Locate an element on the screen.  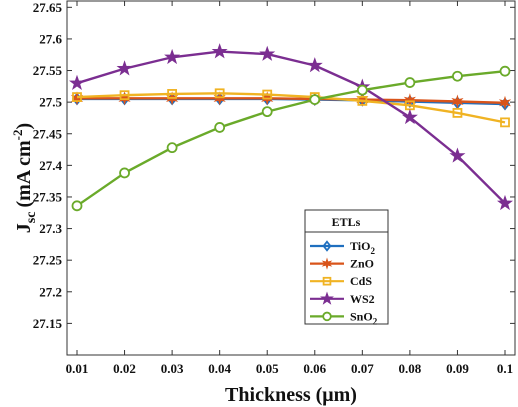
x-tick-label: 0.05 is located at coordinates (267, 368).